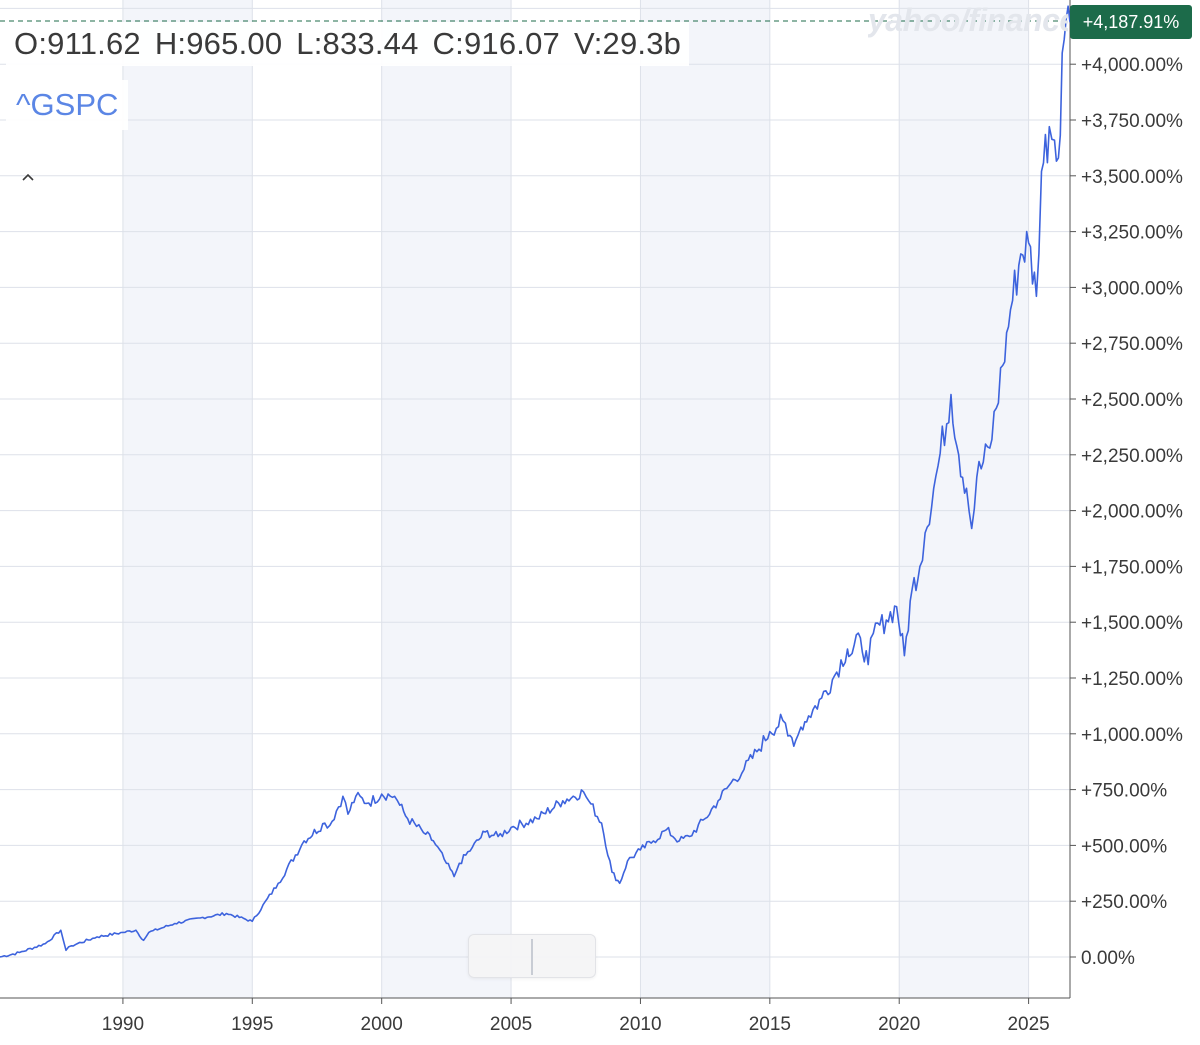 The image size is (1200, 1045). Describe the element at coordinates (899, 1024) in the screenshot. I see `x-tick-label: 2020` at that location.